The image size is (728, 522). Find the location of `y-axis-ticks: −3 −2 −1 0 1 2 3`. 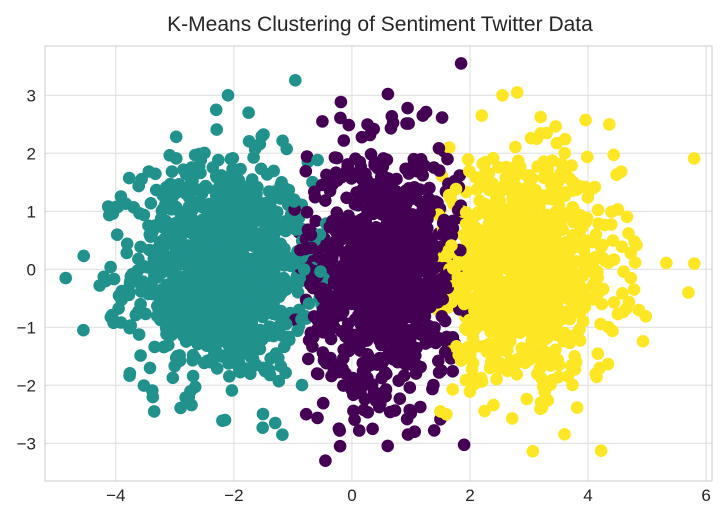

y-axis-ticks: −3 −2 −1 0 1 2 3 is located at coordinates (26, 269).